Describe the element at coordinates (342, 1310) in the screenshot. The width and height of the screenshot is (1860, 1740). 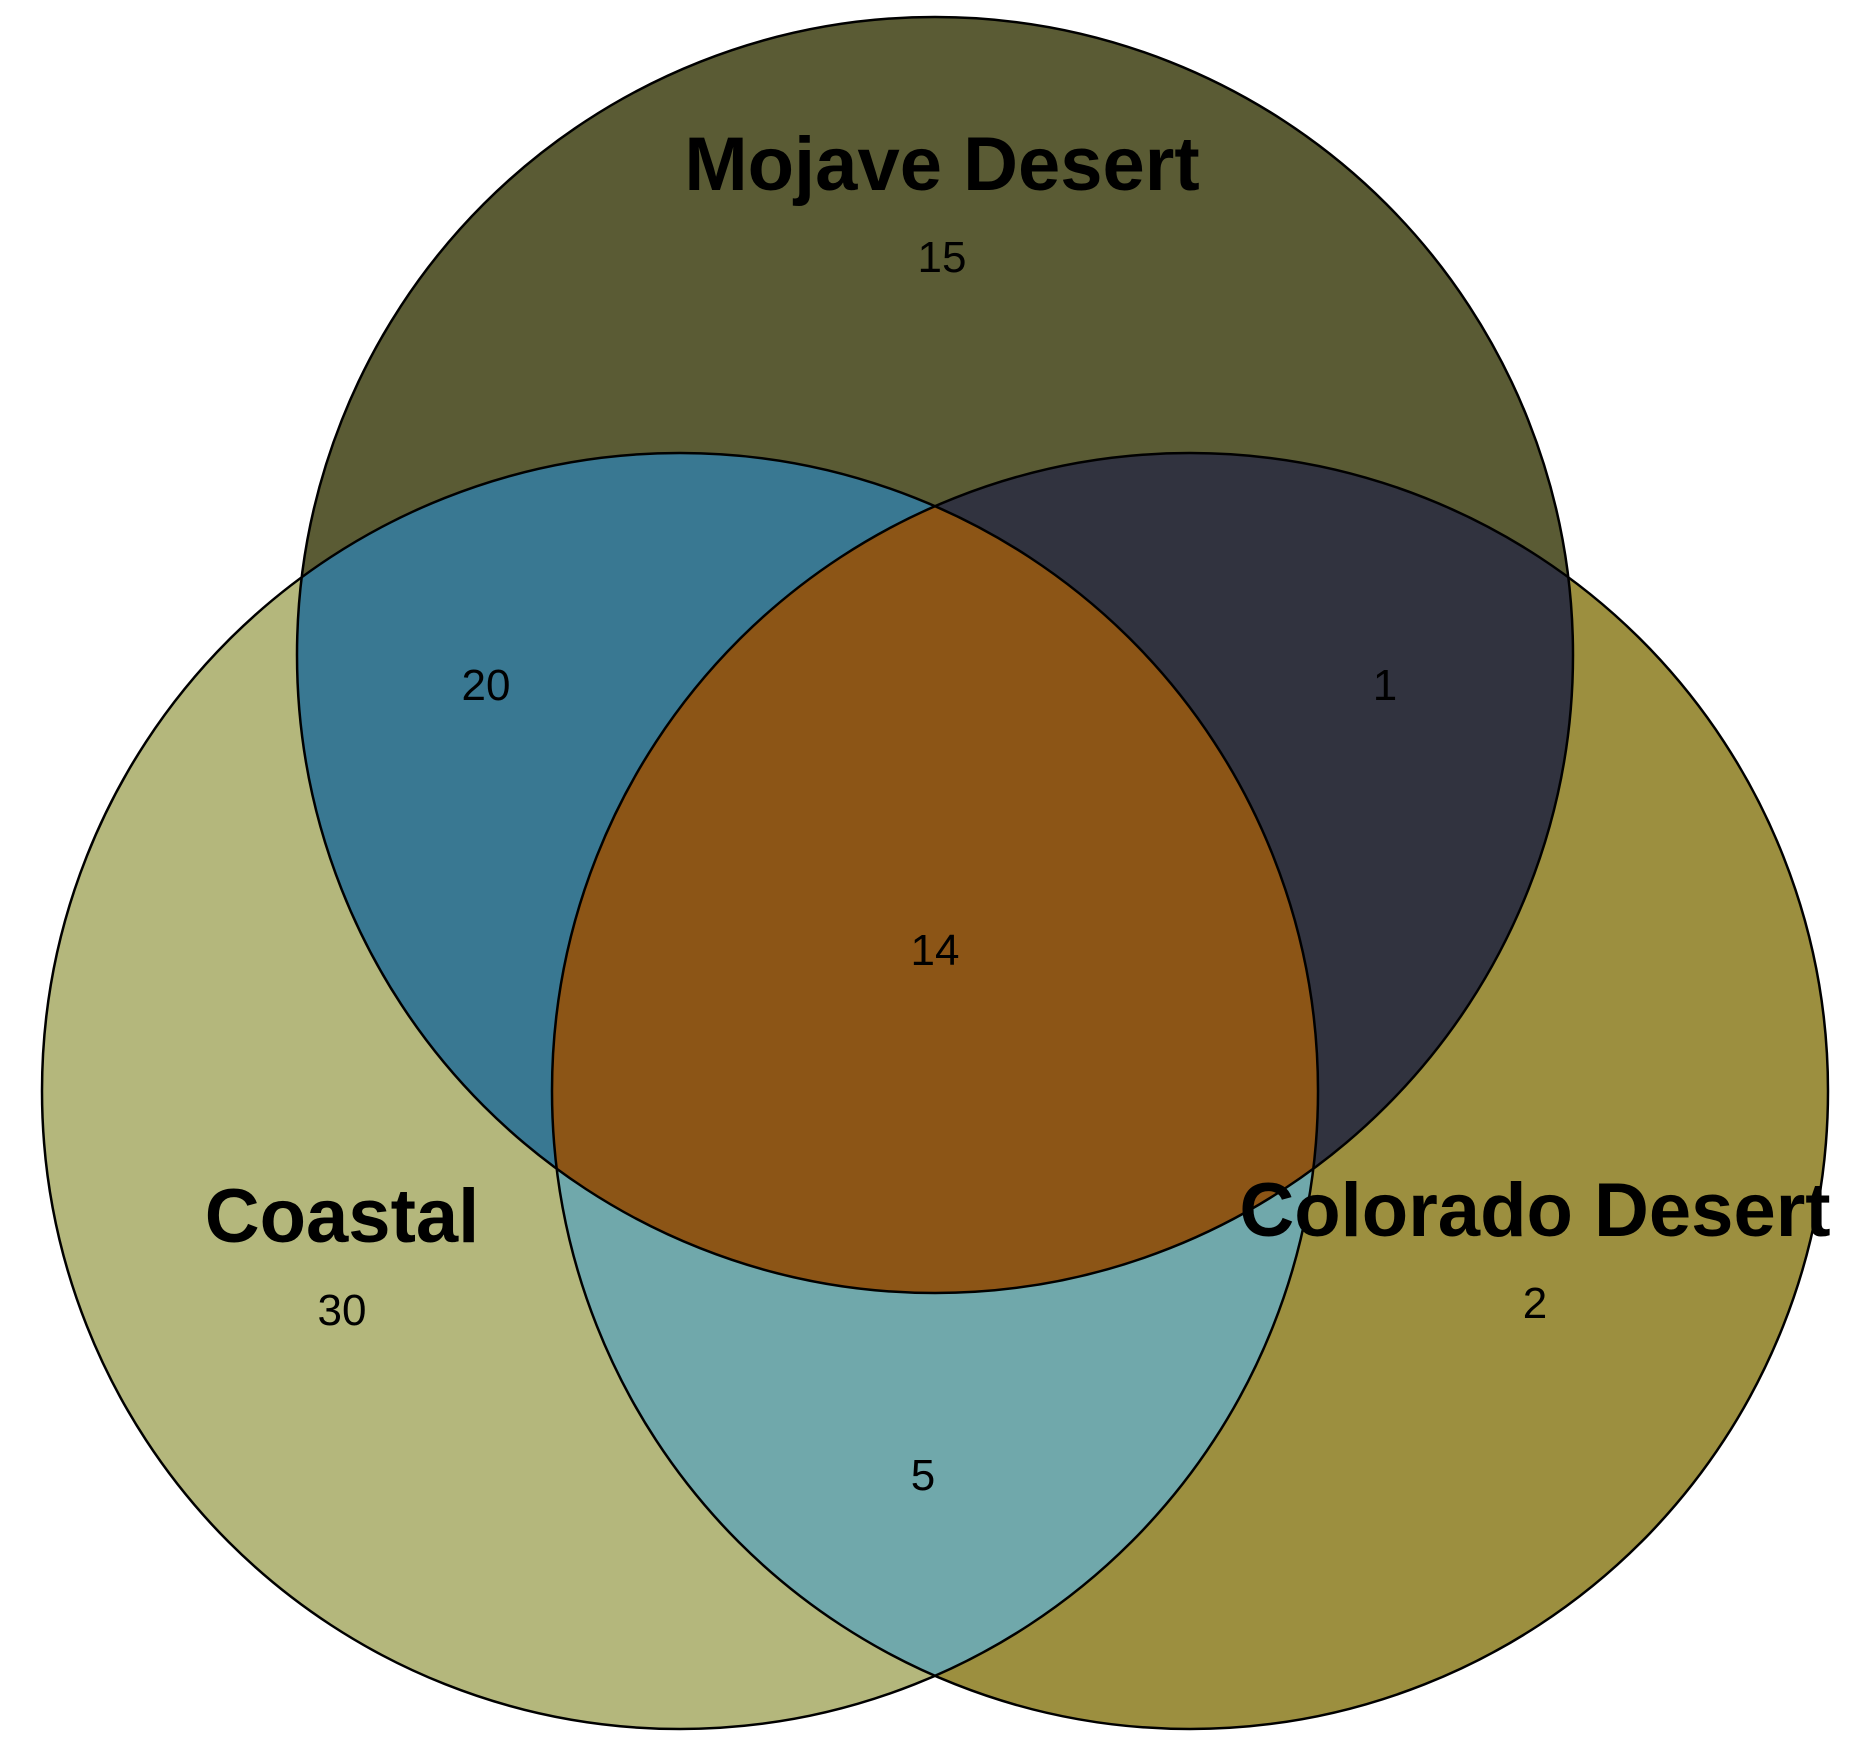
I see `count-coastal-only: 30` at that location.